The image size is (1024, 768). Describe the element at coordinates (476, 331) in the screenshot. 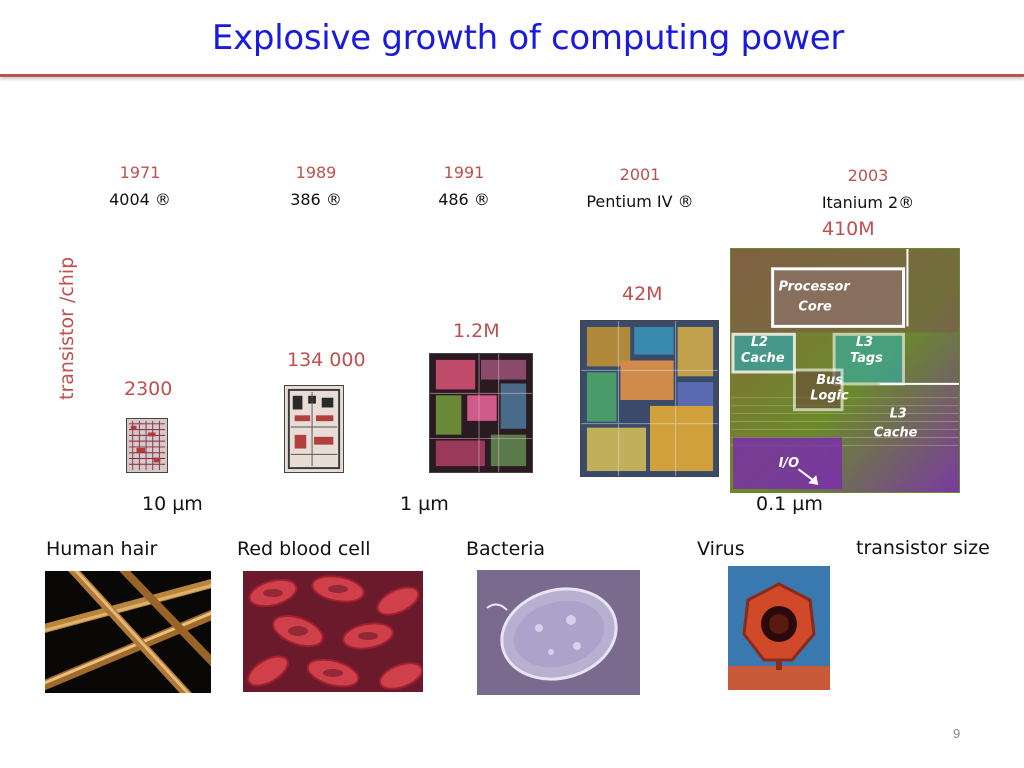

I see `transistor-count-486: 1.2M` at that location.